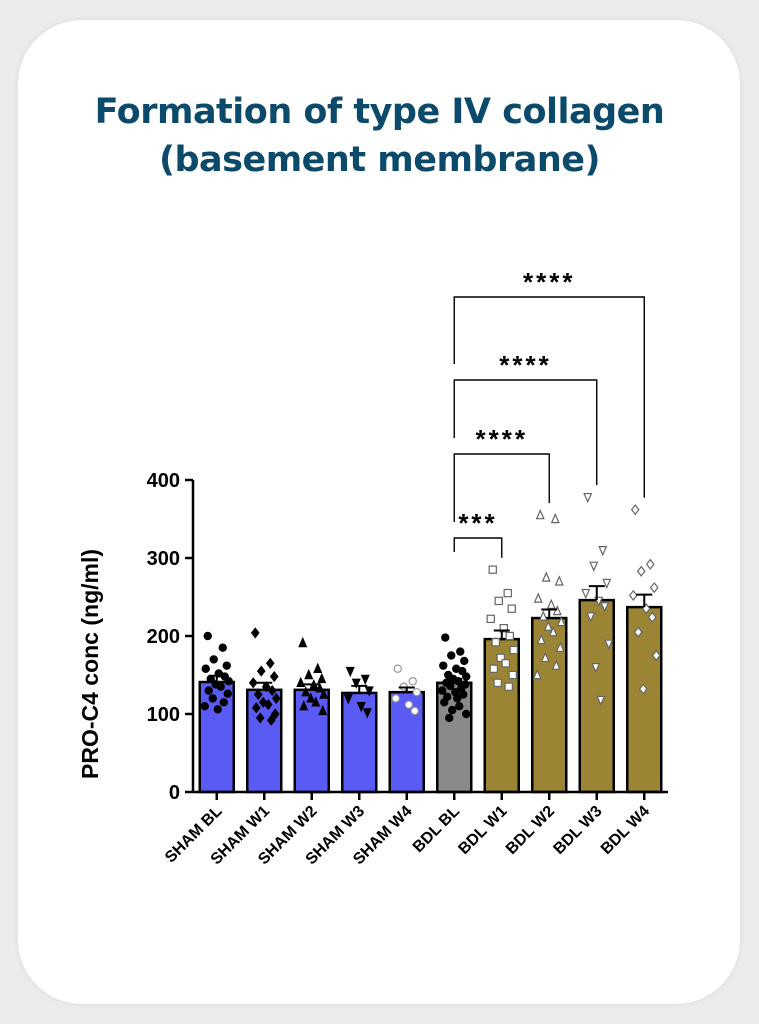 Image resolution: width=759 pixels, height=1024 pixels. What do you see at coordinates (90, 664) in the screenshot?
I see `y-axis-label: PRO-C4 conc (ng/ml)` at bounding box center [90, 664].